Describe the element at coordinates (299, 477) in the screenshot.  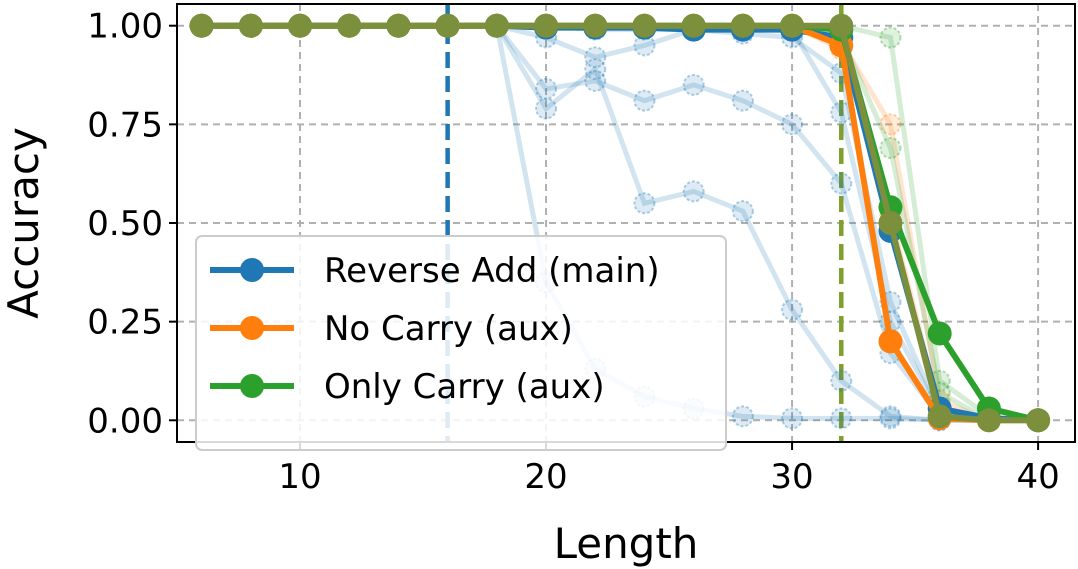
I see `x-tick-label: 10` at that location.